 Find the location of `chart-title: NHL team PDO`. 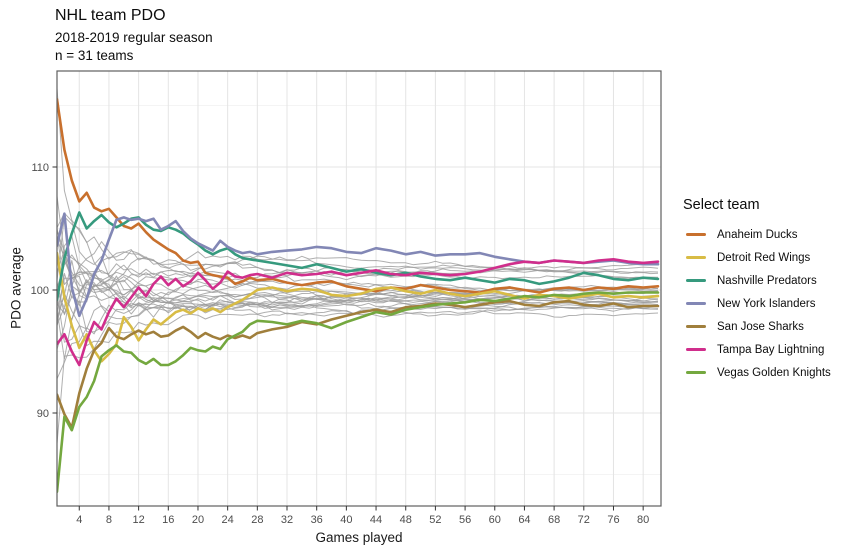

chart-title: NHL team PDO is located at coordinates (110, 15).